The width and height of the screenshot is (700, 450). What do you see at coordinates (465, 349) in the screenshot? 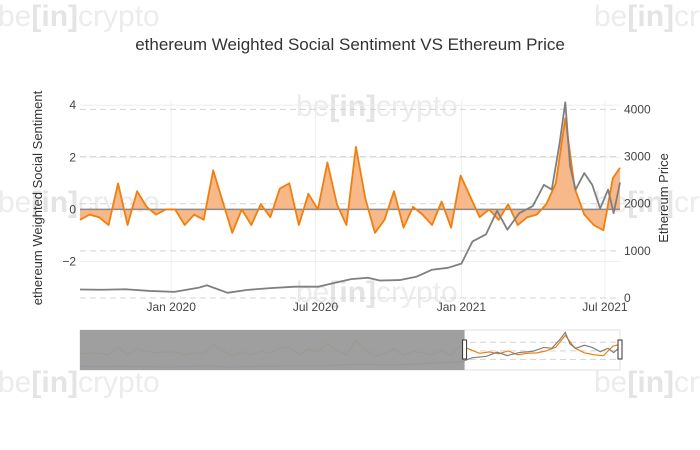
I see `slider-handle-left` at bounding box center [465, 349].